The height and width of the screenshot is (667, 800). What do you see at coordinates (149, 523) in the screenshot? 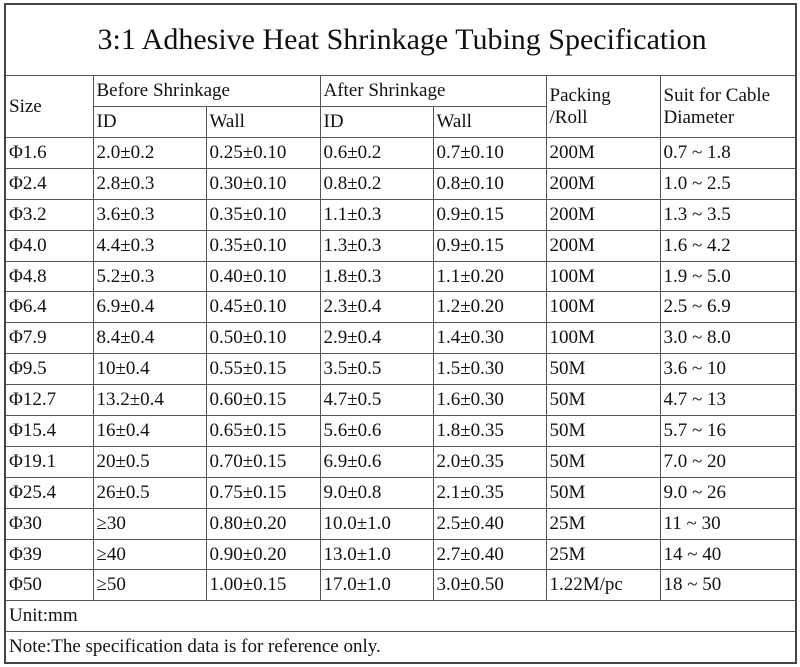
I see `table-cell: ≥30` at bounding box center [149, 523].